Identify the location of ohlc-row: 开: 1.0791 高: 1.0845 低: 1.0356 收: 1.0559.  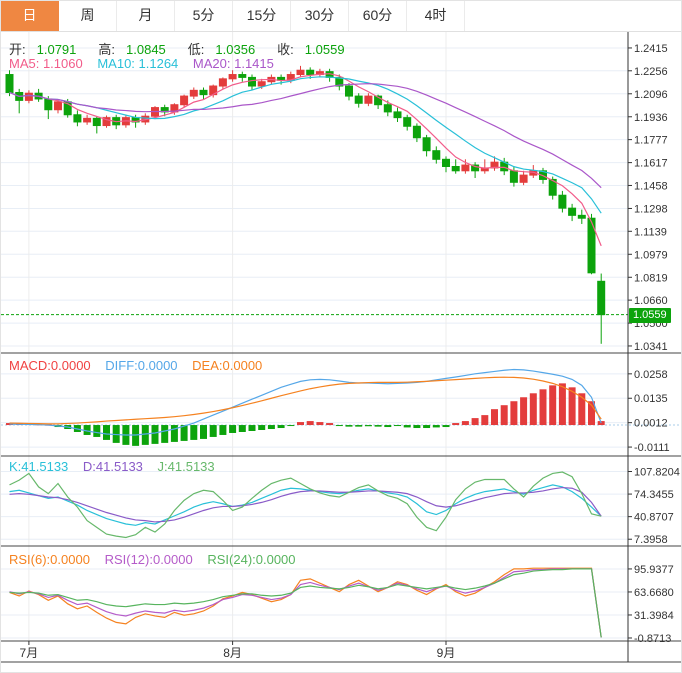
(188, 48).